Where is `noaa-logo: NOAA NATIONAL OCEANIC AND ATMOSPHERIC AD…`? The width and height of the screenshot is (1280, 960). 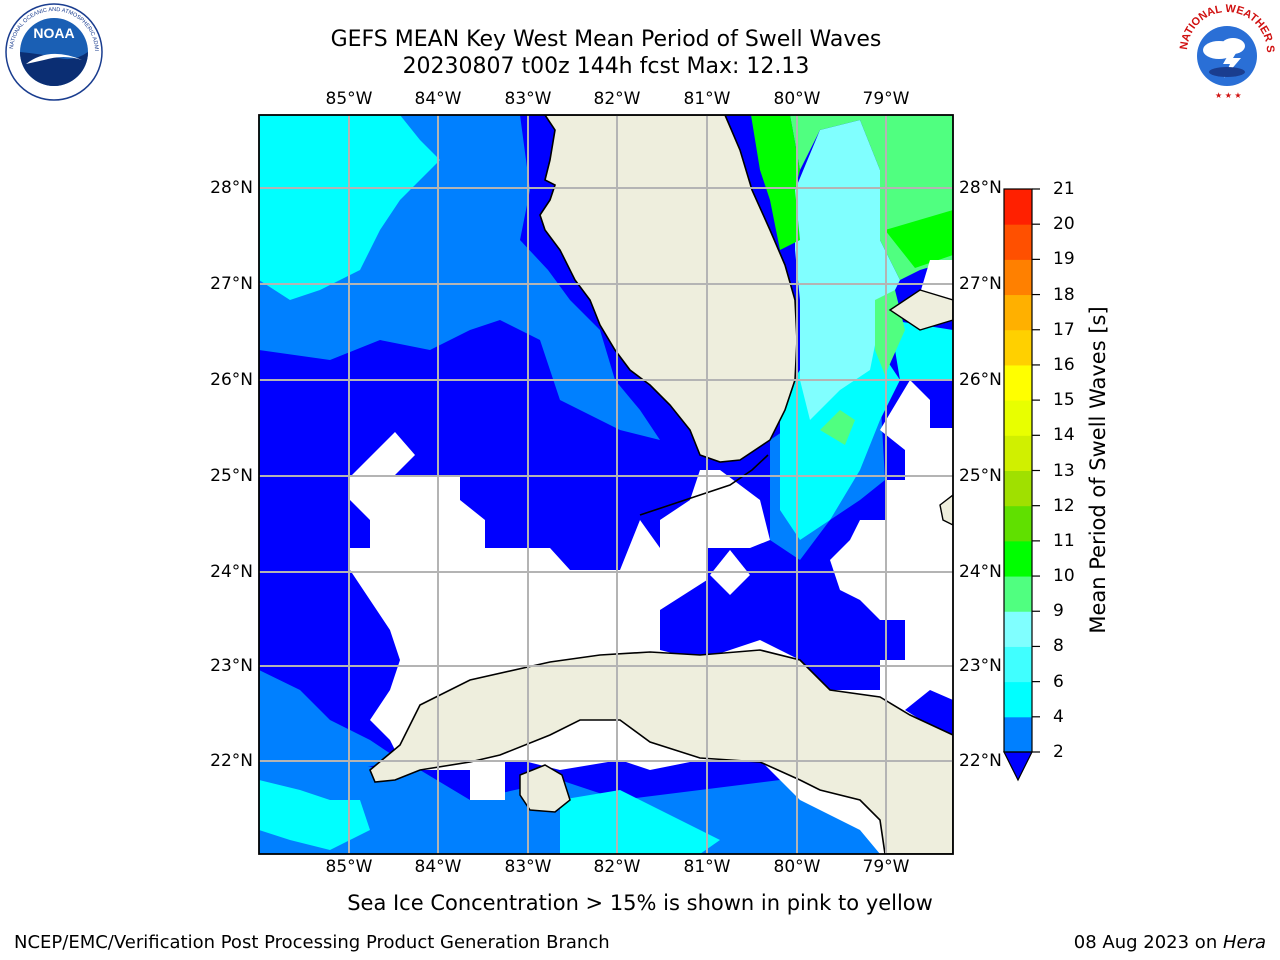
noaa-logo: NOAA NATIONAL OCEANIC AND ATMOSPHERIC AD… is located at coordinates (53, 51).